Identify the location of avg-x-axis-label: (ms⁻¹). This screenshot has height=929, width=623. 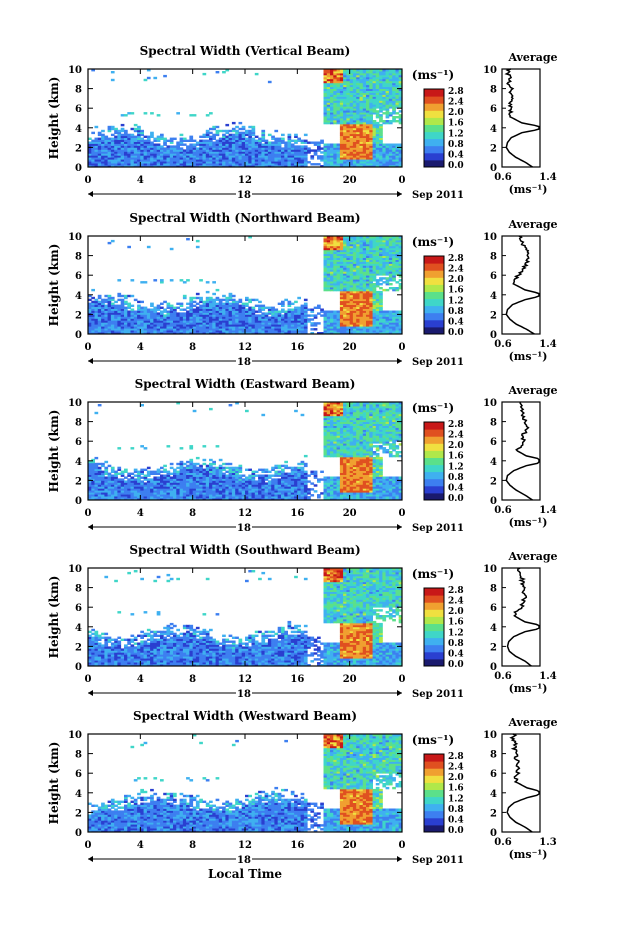
(528, 854).